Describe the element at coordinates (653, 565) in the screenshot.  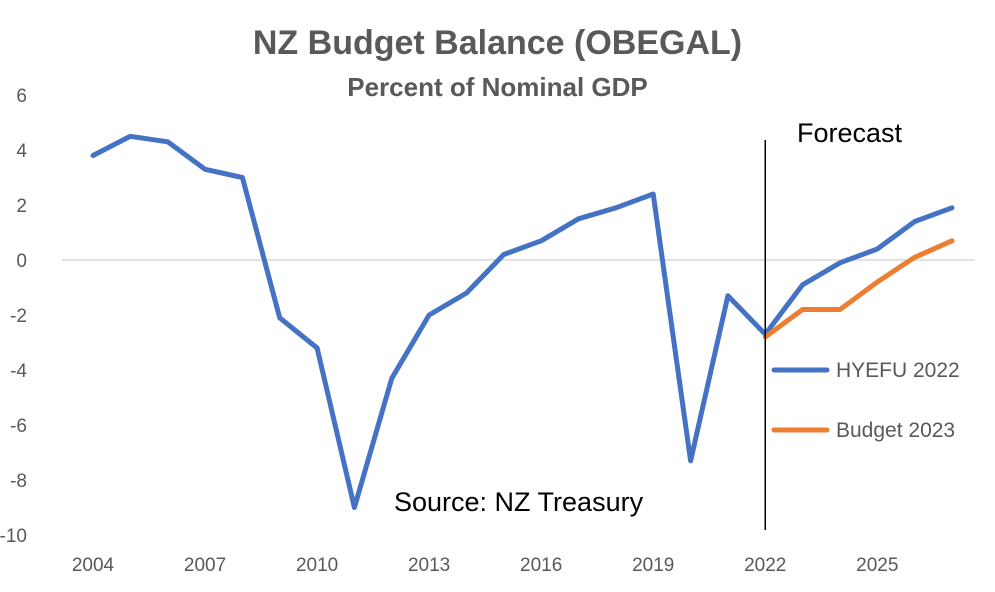
I see `x-tick-label: 2019` at that location.